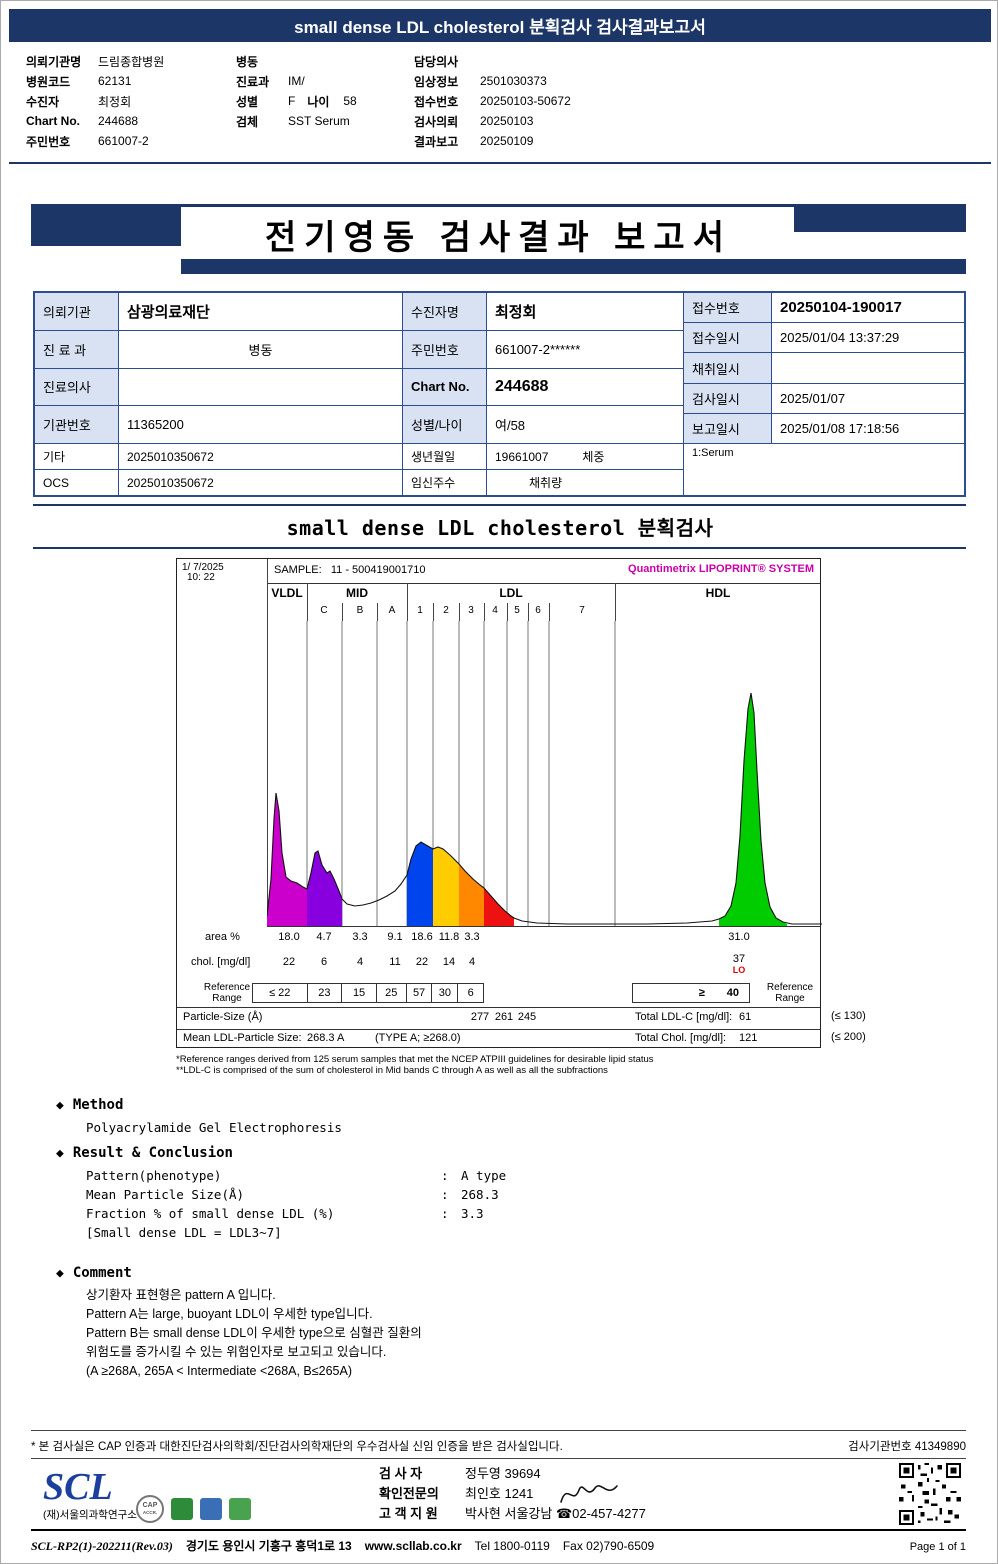 The image size is (998, 1564). Describe the element at coordinates (319, 121) in the screenshot. I see `field-value: SST Serum` at that location.